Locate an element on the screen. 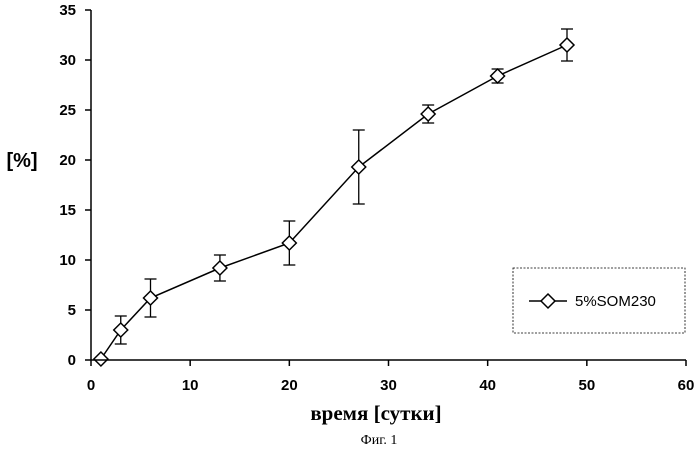 The width and height of the screenshot is (699, 456). y-tick-label-35: 35 is located at coordinates (67, 10).